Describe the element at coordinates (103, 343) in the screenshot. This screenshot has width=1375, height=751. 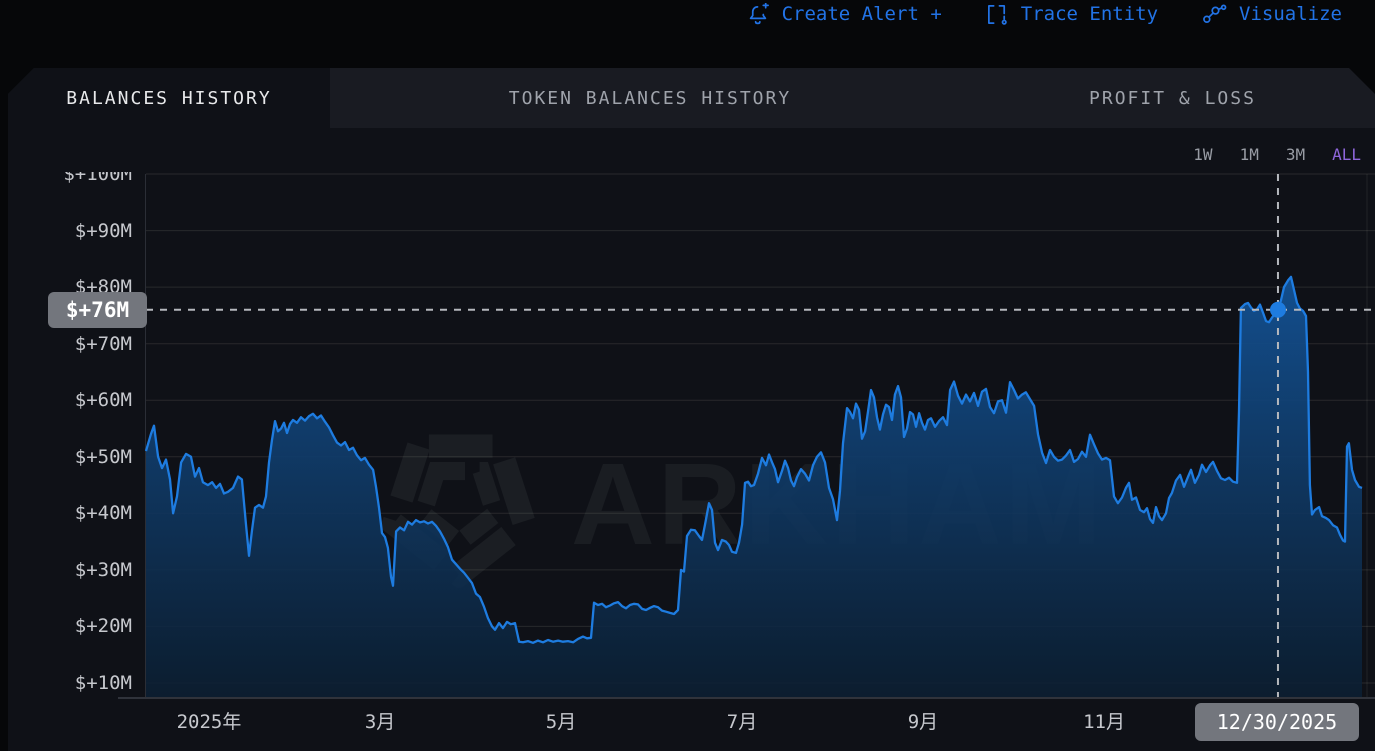
I see `y-tick-label: $+70M` at that location.